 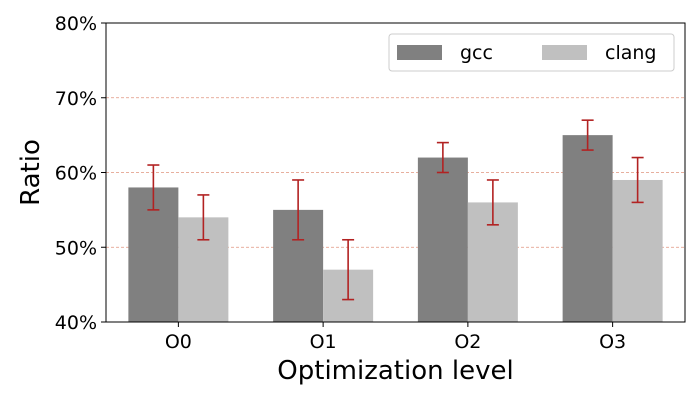 What do you see at coordinates (637, 180) in the screenshot?
I see `error-bar-clang-O3` at bounding box center [637, 180].